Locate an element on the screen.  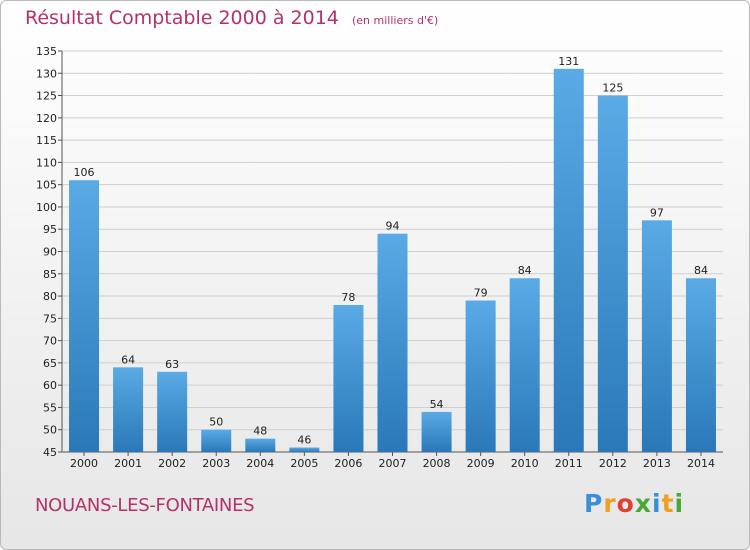
x-tick-label-2000: 2000 is located at coordinates (84, 463).